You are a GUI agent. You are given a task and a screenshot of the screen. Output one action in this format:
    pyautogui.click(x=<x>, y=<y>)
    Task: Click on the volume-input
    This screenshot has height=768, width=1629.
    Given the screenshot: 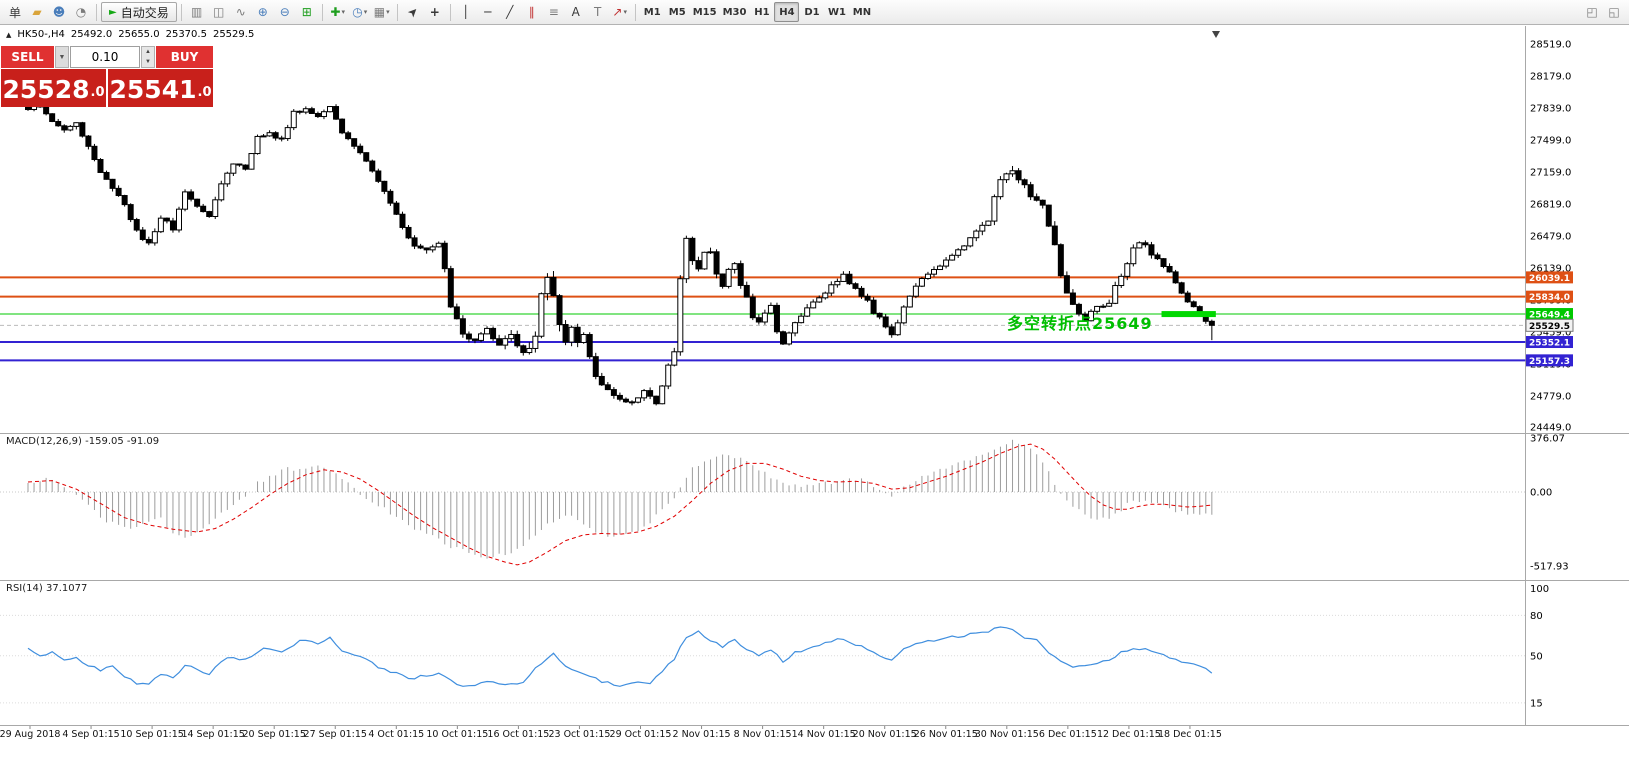 What is the action you would take?
    pyautogui.click(x=105, y=57)
    